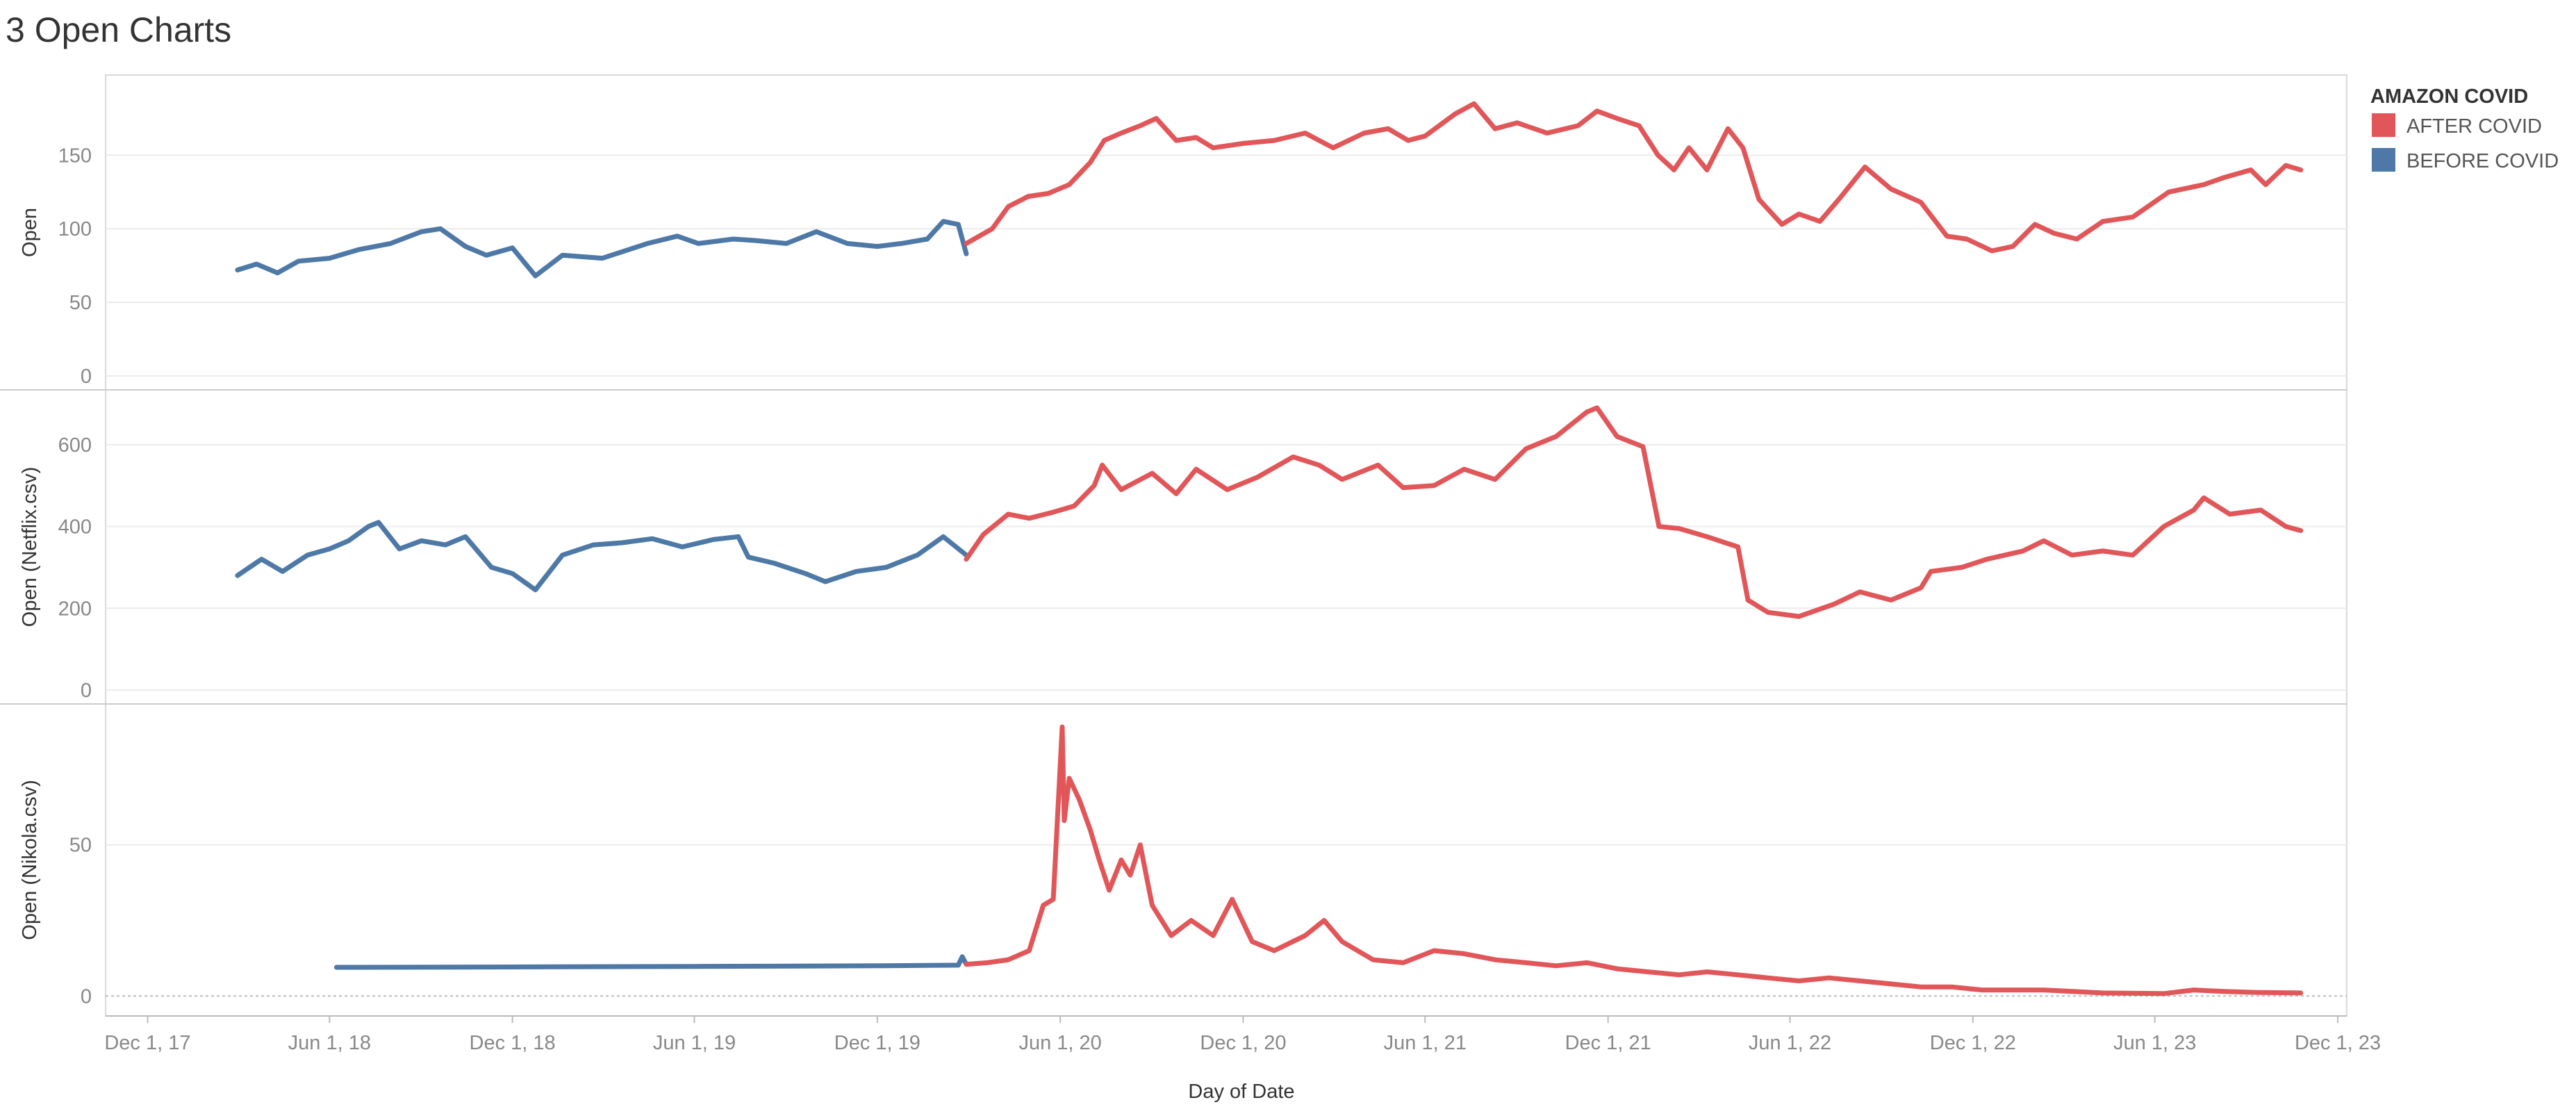 The width and height of the screenshot is (2576, 1107). What do you see at coordinates (513, 1043) in the screenshot?
I see `x-tick-label: Dec 1, 18` at bounding box center [513, 1043].